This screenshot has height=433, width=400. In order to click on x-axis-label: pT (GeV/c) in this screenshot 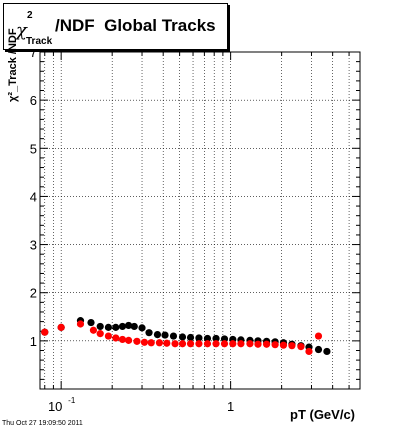, I will do `click(323, 414)`.